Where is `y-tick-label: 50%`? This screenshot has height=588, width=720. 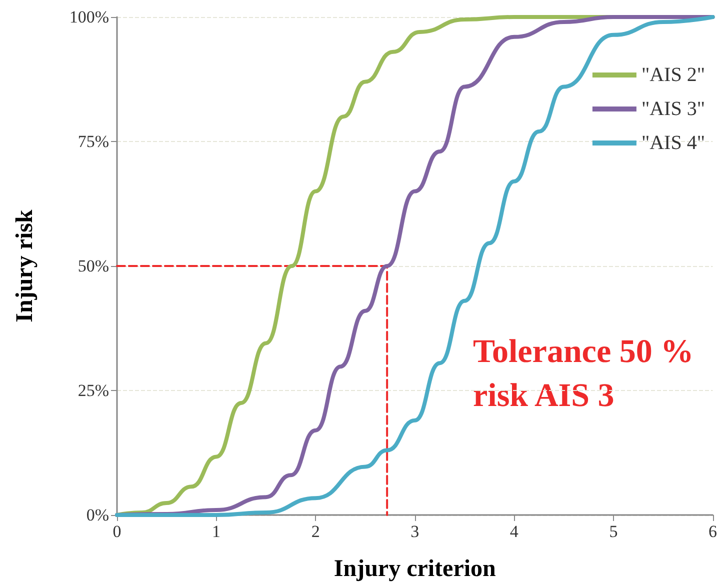
y-tick-label: 50% is located at coordinates (93, 266).